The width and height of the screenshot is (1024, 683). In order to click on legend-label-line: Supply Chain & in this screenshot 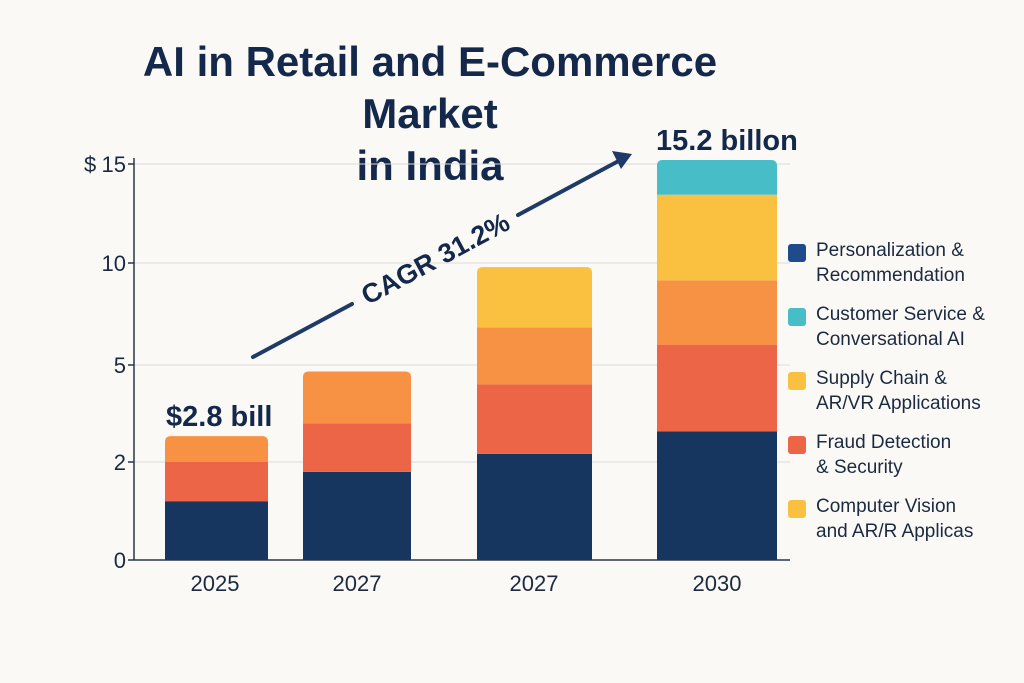, I will do `click(881, 378)`.